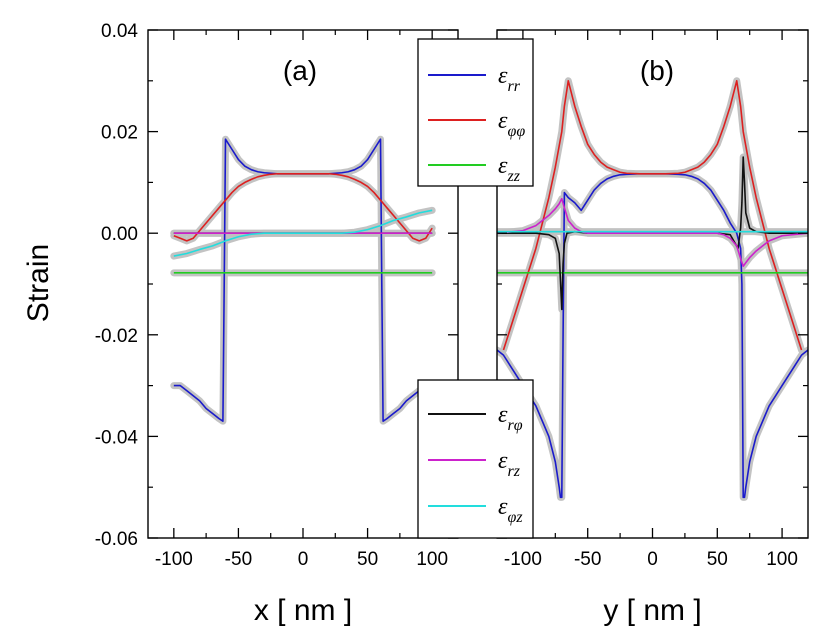 Image resolution: width=831 pixels, height=644 pixels. Describe the element at coordinates (303, 610) in the screenshot. I see `x-axis-title: x [ nm ]` at that location.